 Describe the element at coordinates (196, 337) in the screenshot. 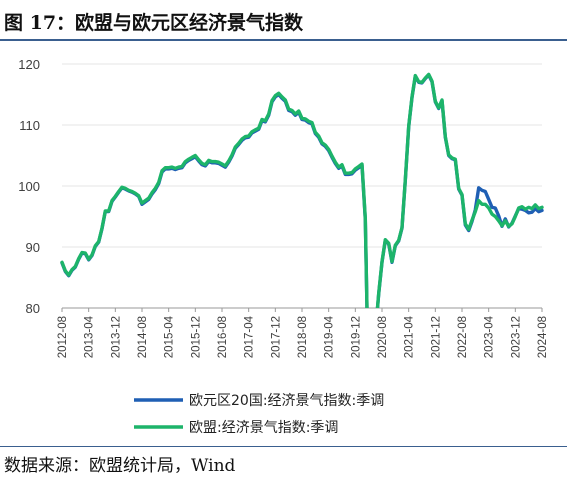

I see `x-tick-label: 2015-12` at that location.